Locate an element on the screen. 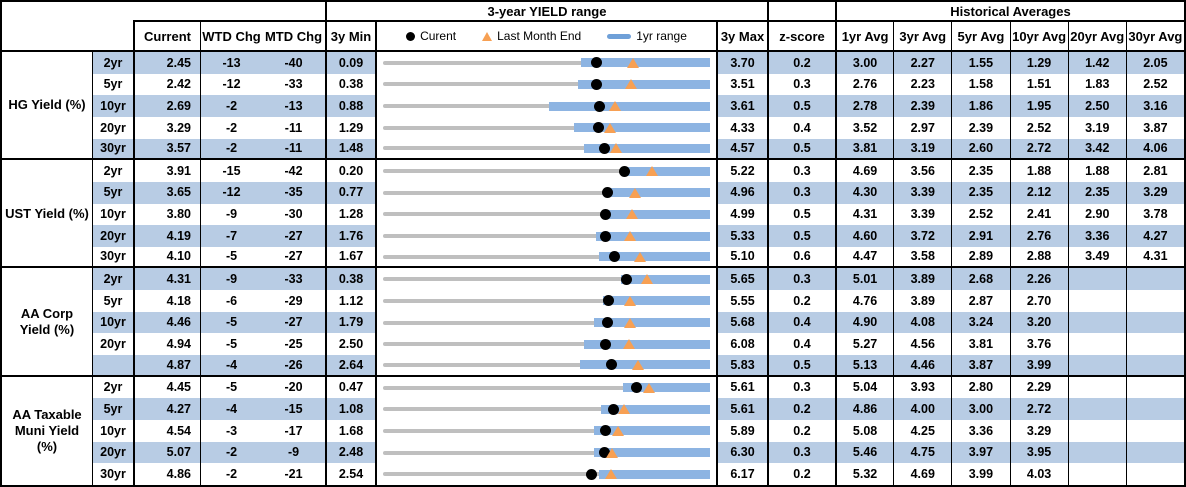  cell-wtd-chg: -13 is located at coordinates (231, 63).